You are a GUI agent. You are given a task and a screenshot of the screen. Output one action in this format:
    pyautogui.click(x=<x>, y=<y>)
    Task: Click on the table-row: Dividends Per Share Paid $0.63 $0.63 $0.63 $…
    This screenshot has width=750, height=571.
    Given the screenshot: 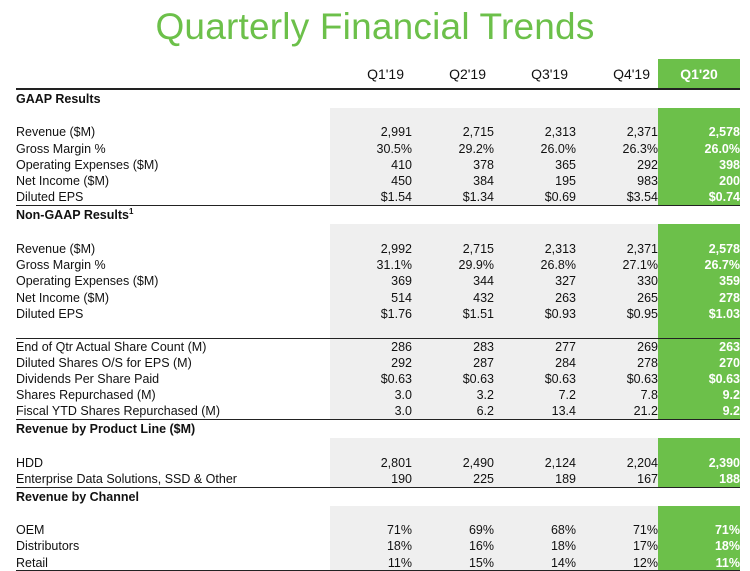 What is the action you would take?
    pyautogui.click(x=378, y=379)
    